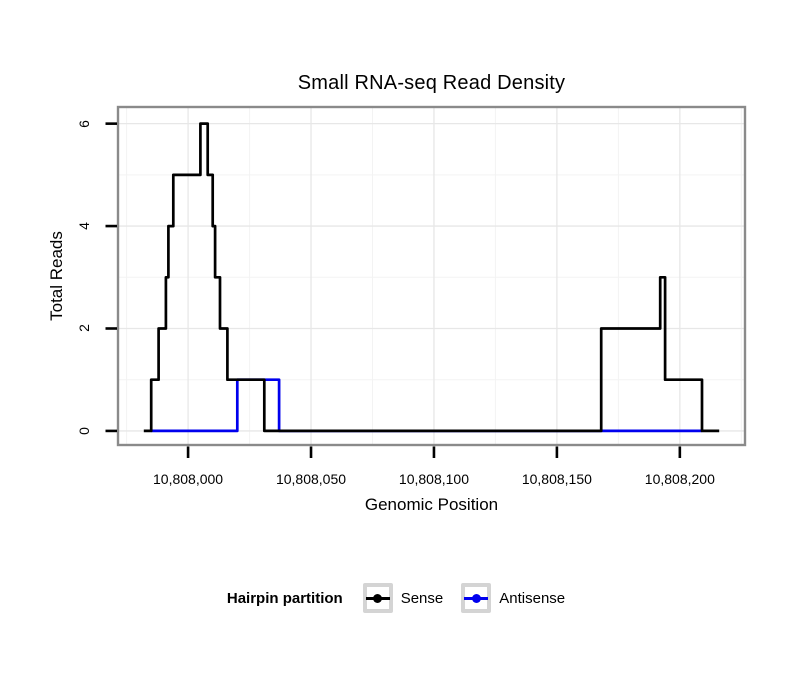 This screenshot has height=690, width=810. I want to click on chart-title: Small RNA-seq Read Density, so click(431, 83).